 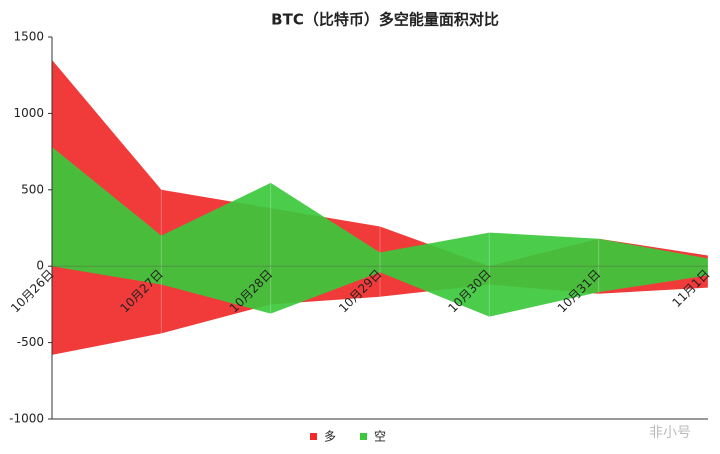 I want to click on x-tick-label: 10月26日, so click(x=32, y=291).